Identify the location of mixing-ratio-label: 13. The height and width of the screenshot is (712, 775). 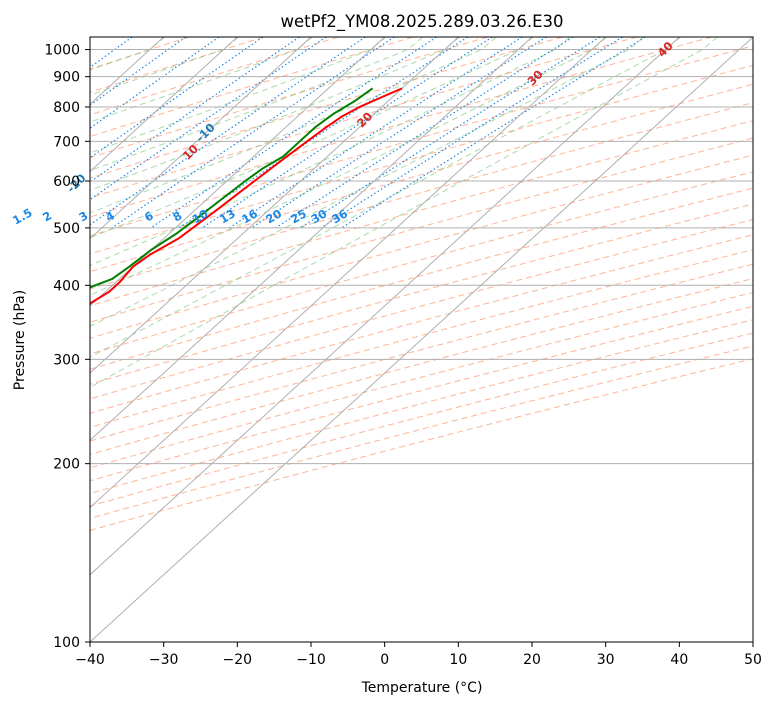
(227, 216).